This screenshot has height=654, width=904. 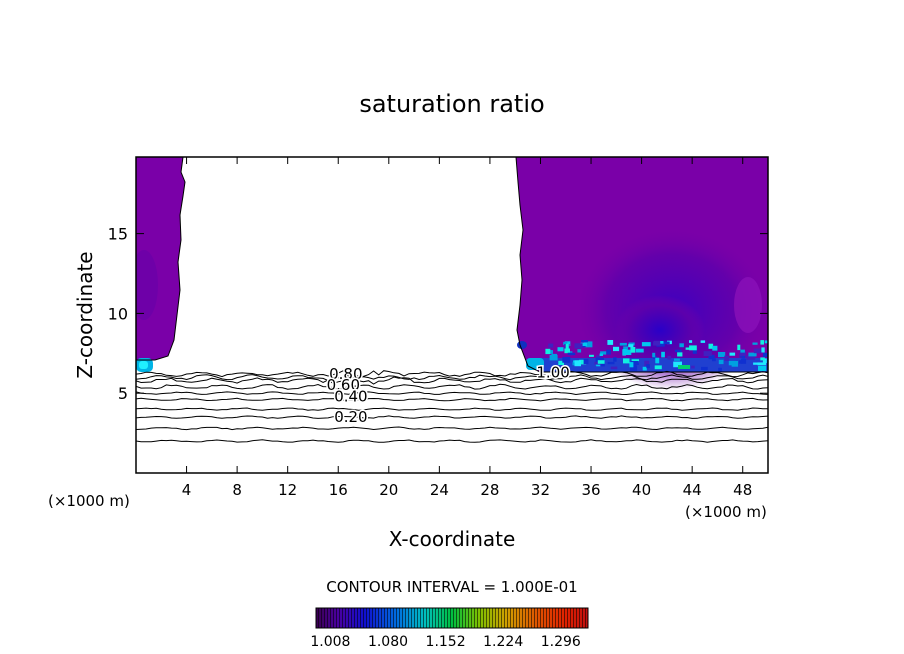 What do you see at coordinates (187, 490) in the screenshot?
I see `x-tick-label: 4` at bounding box center [187, 490].